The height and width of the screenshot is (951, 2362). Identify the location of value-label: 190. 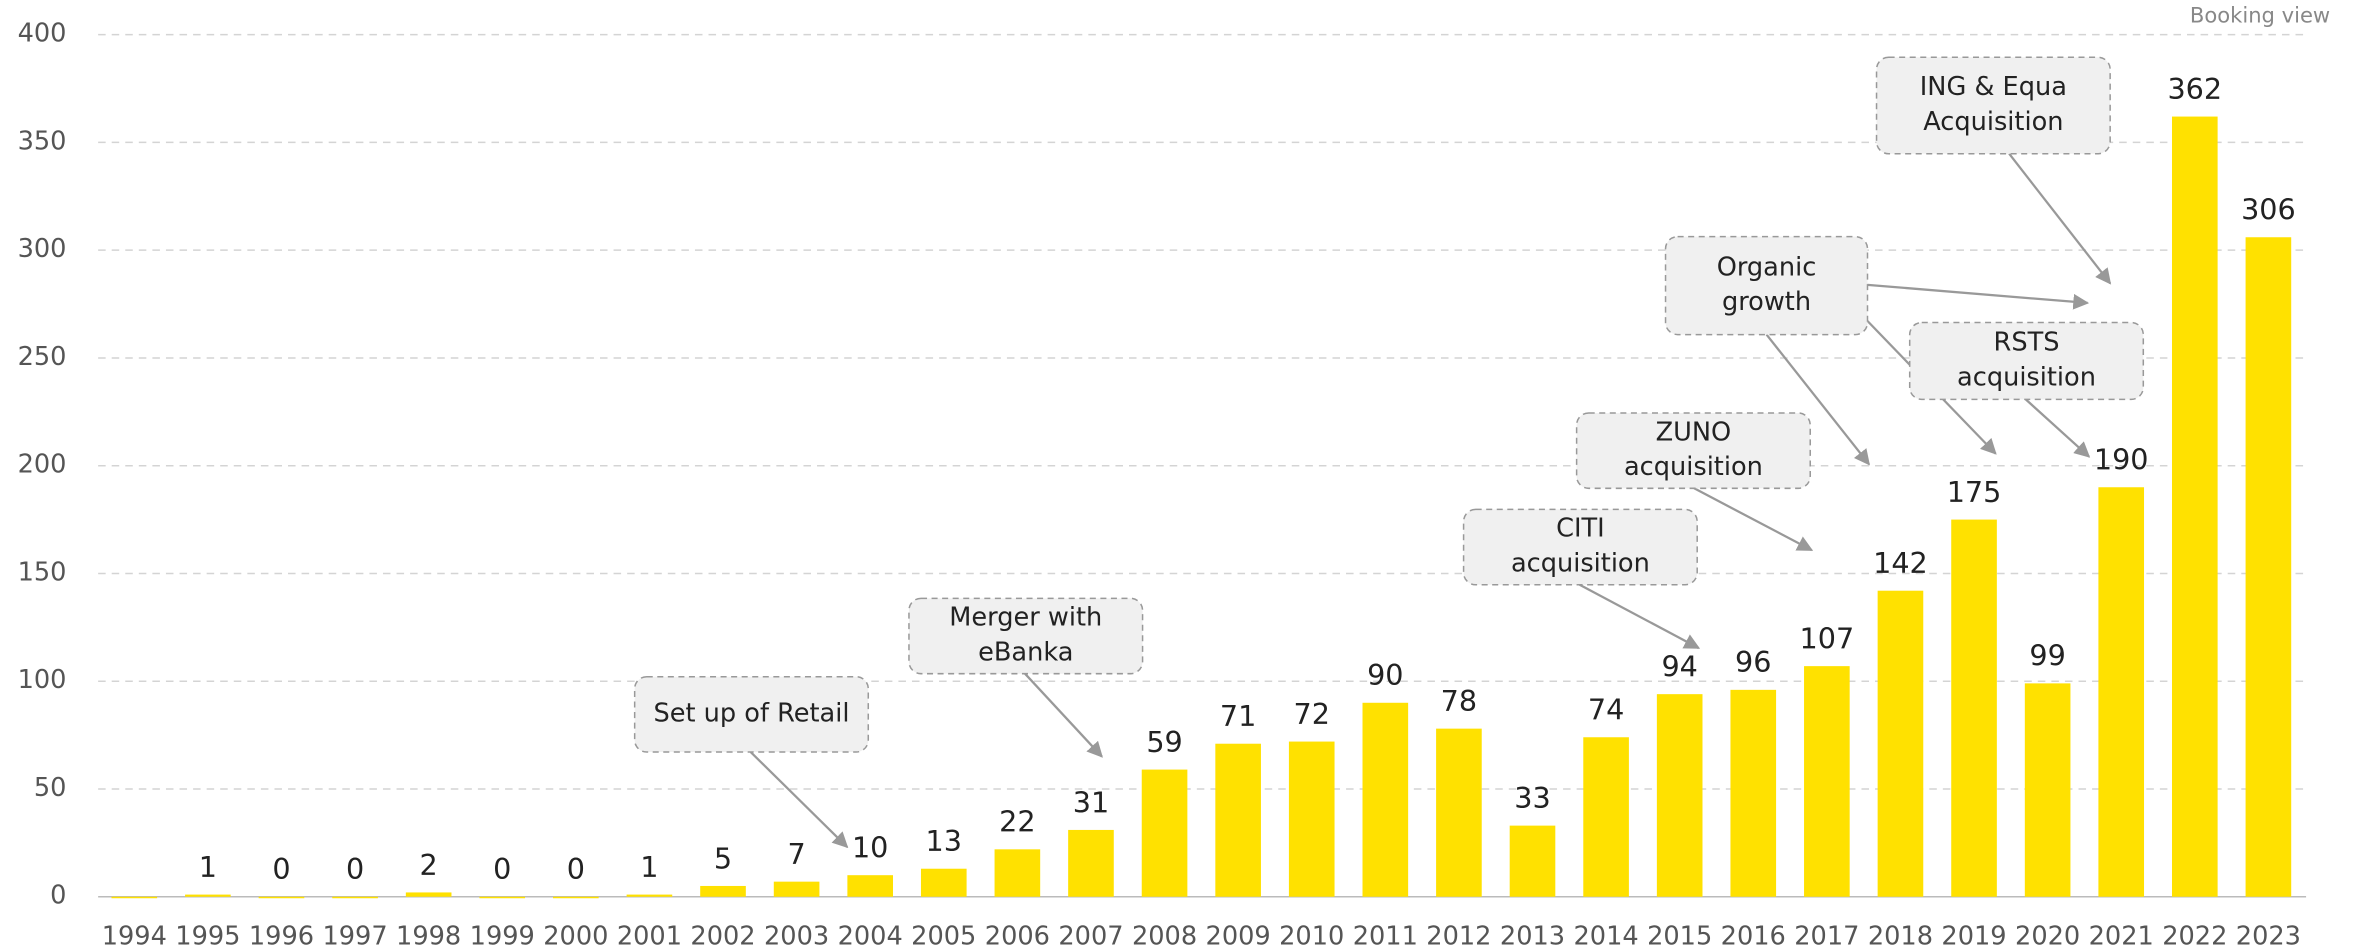
(2121, 460).